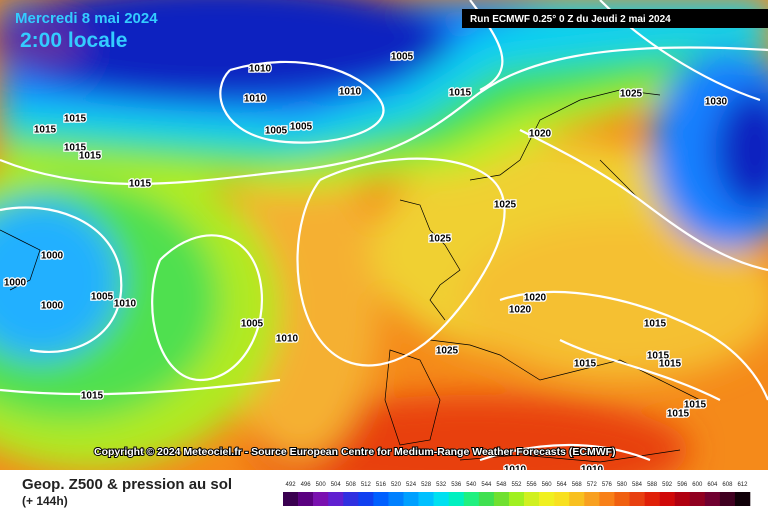 This screenshot has width=768, height=517. I want to click on scale-label: 500, so click(321, 485).